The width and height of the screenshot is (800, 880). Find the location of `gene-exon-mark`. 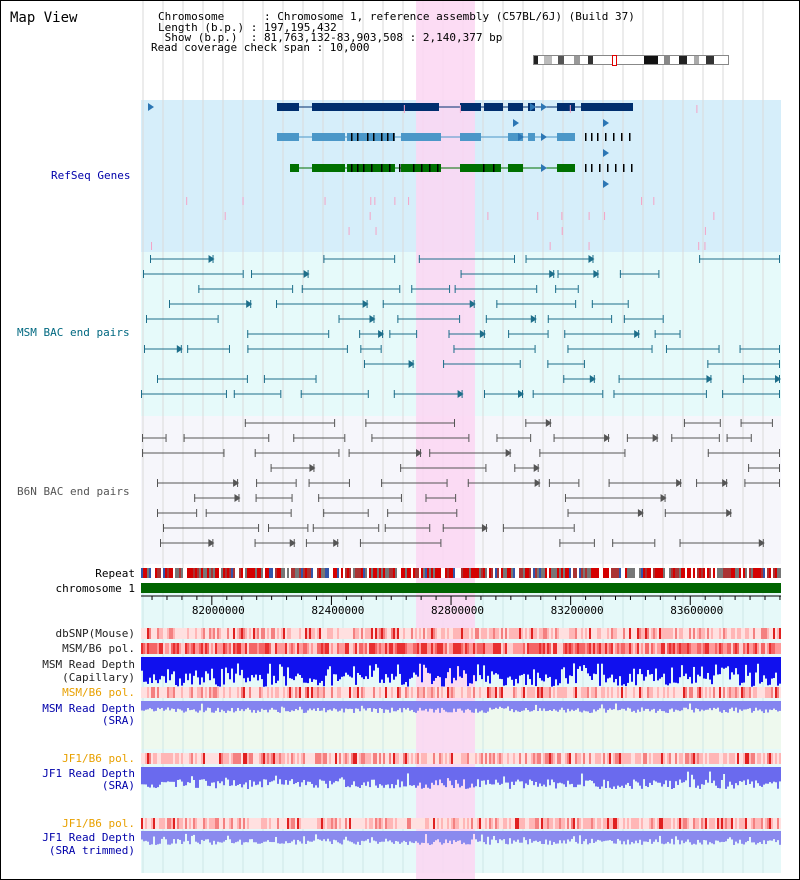

gene-exon-mark is located at coordinates (630, 137).